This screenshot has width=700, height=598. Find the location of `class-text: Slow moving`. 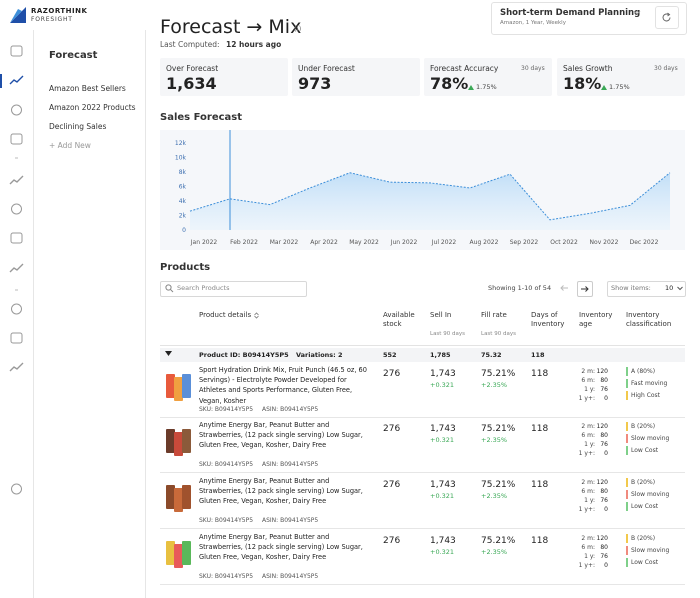

class-text: Slow moving is located at coordinates (650, 494).